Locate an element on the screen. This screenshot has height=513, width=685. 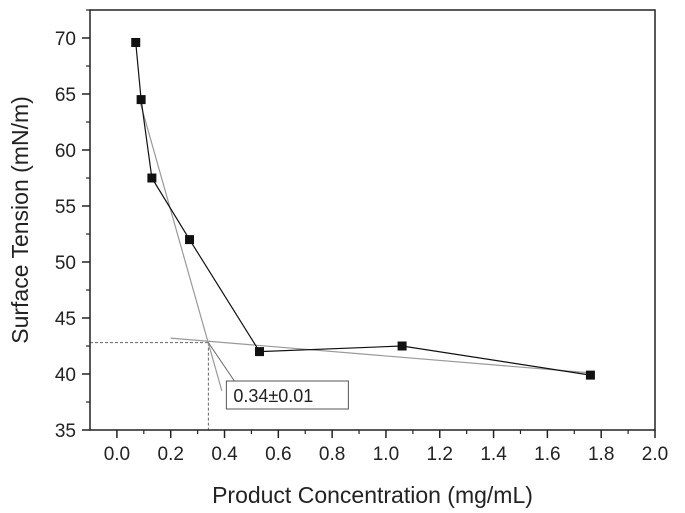
x-tick-label: 1.4 is located at coordinates (493, 454).